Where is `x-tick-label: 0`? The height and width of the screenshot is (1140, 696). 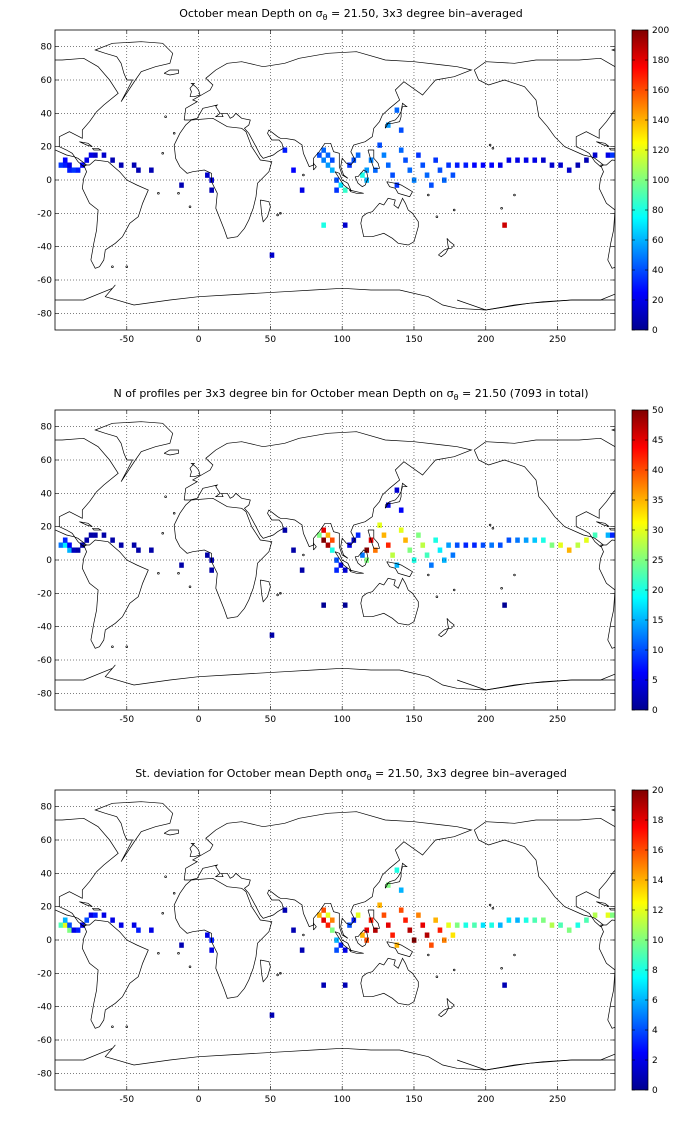
x-tick-label: 0 is located at coordinates (199, 1100).